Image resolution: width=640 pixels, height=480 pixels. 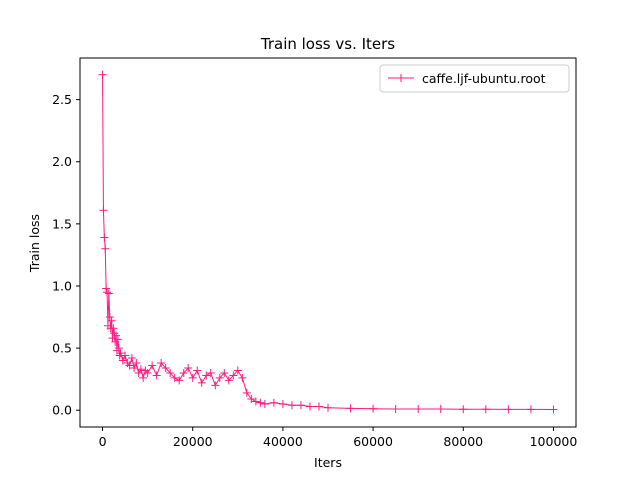 I want to click on x-axis-label: Iters, so click(x=328, y=462).